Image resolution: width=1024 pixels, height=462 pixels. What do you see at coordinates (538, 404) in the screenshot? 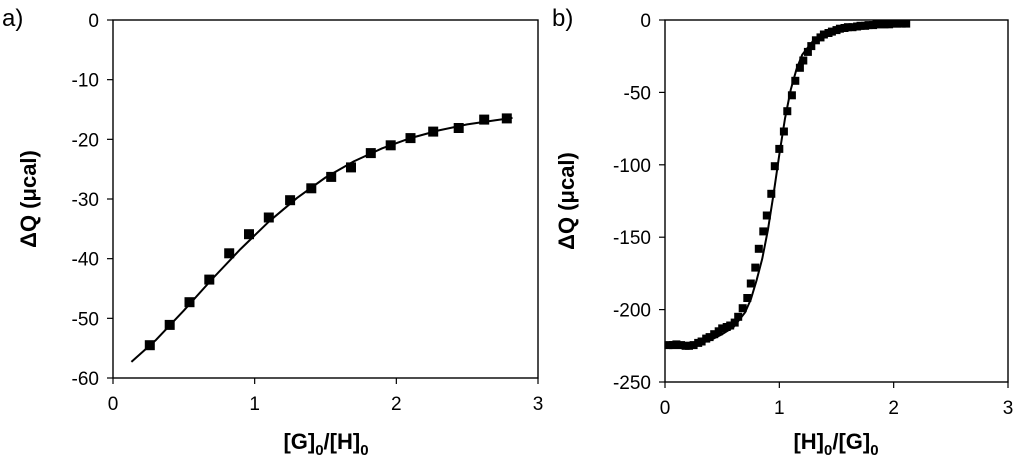
I see `panel-a-x-tick-label: 3` at bounding box center [538, 404].